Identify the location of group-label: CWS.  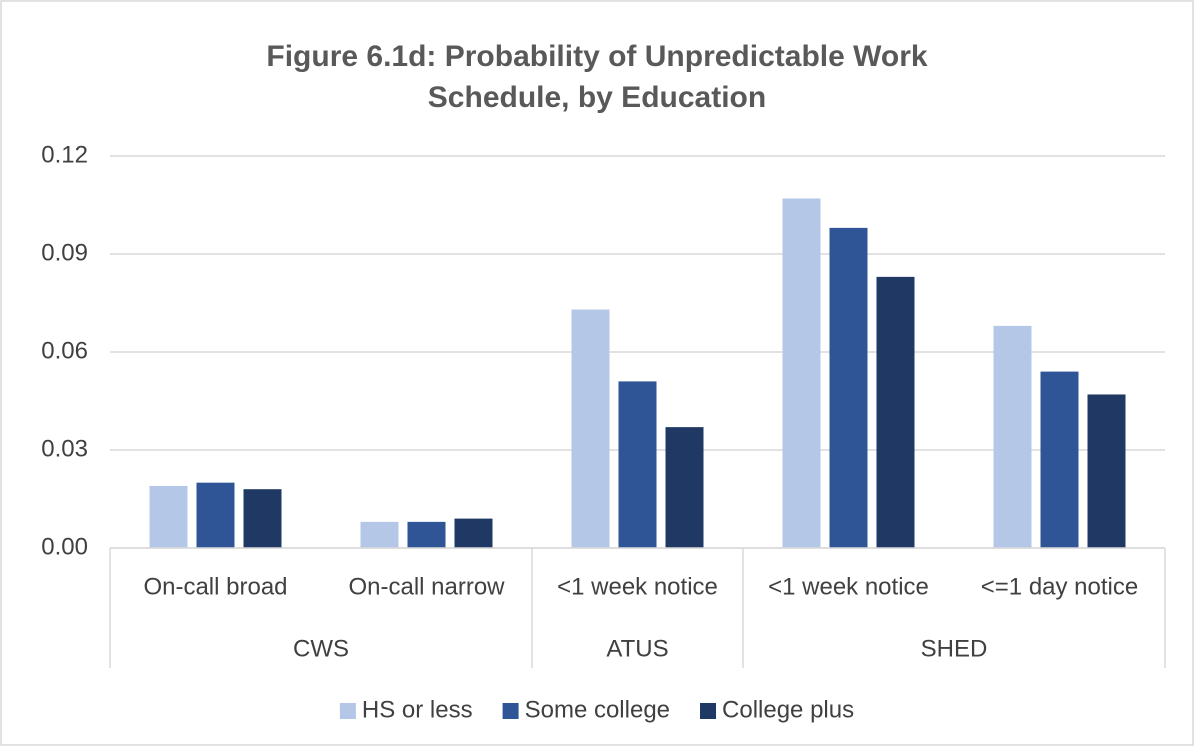
(321, 648).